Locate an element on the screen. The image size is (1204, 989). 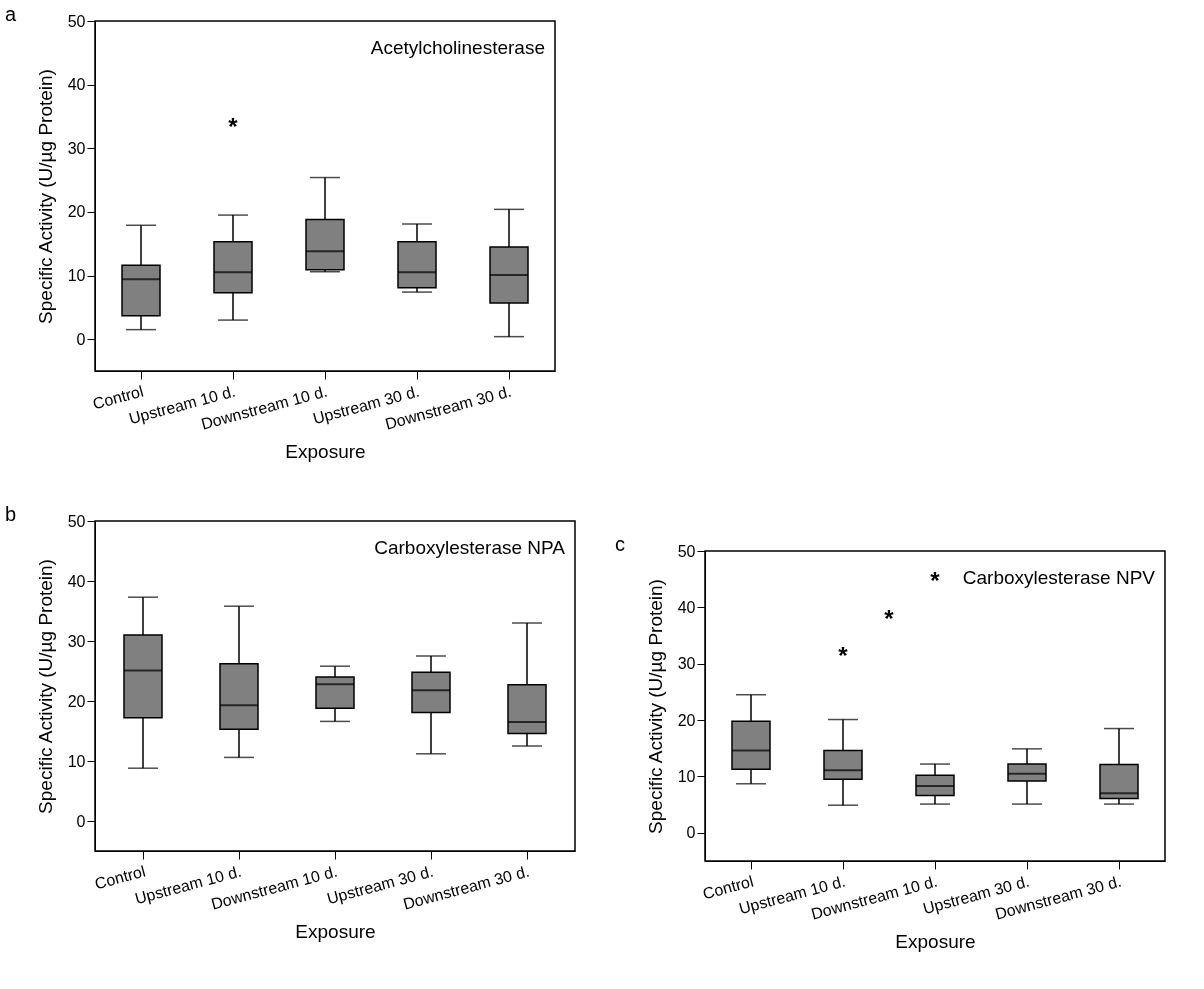
chart-title: b is located at coordinates (11, 514).